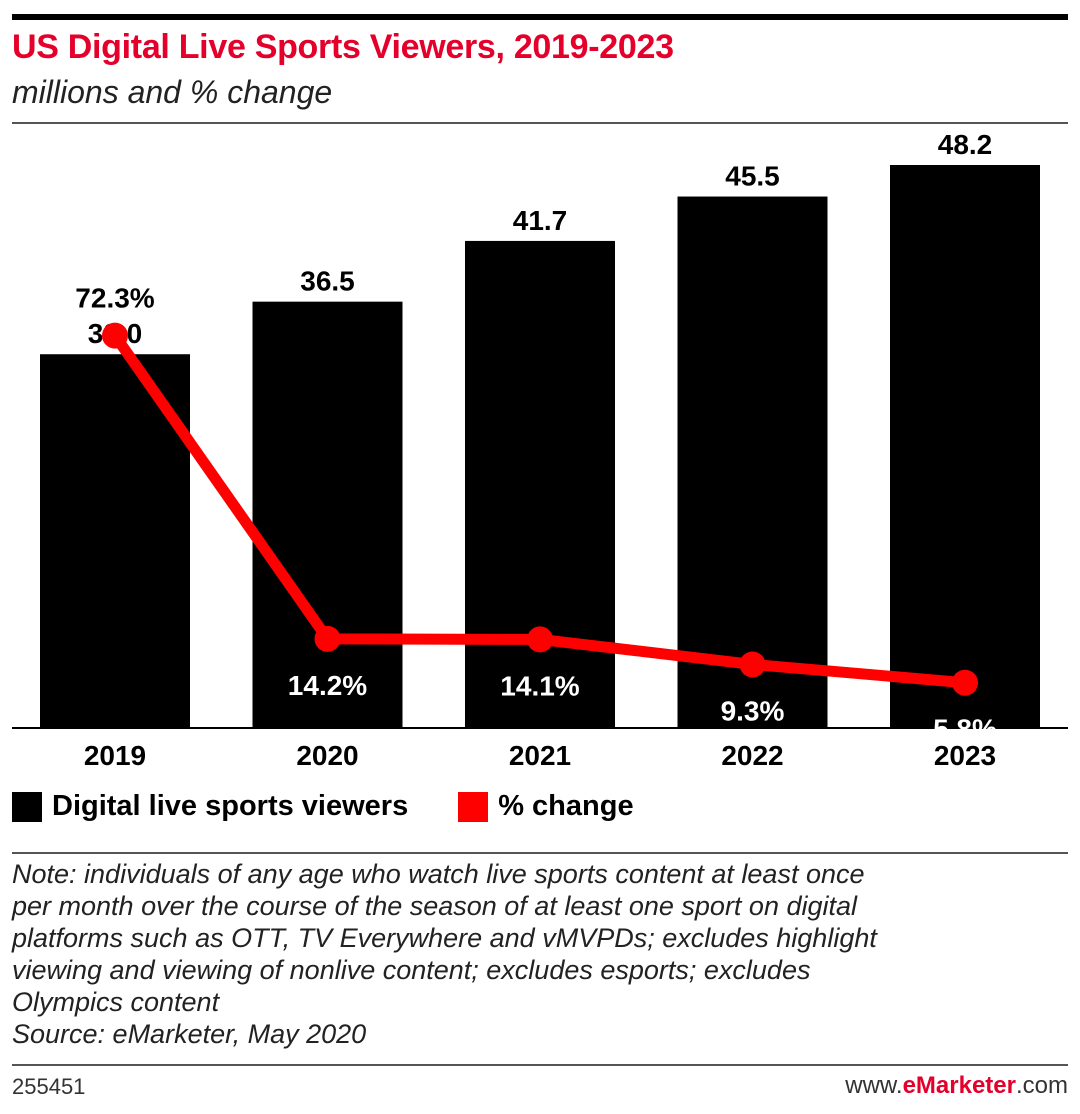 This screenshot has width=1080, height=1114. I want to click on bar-value-label: 41.7, so click(540, 220).